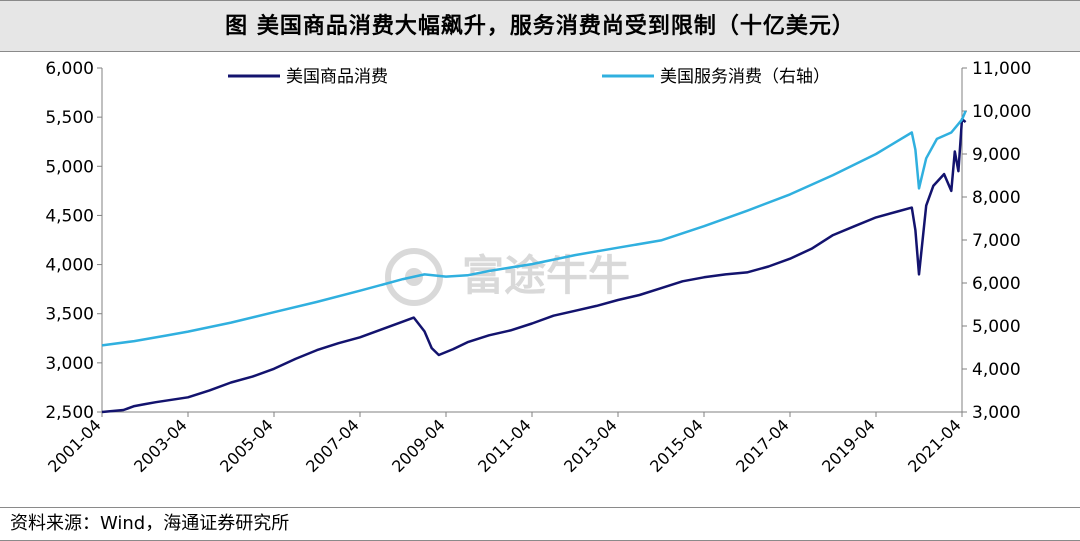 This screenshot has height=541, width=1080. I want to click on left-tick-label: 3,000, so click(69, 364).